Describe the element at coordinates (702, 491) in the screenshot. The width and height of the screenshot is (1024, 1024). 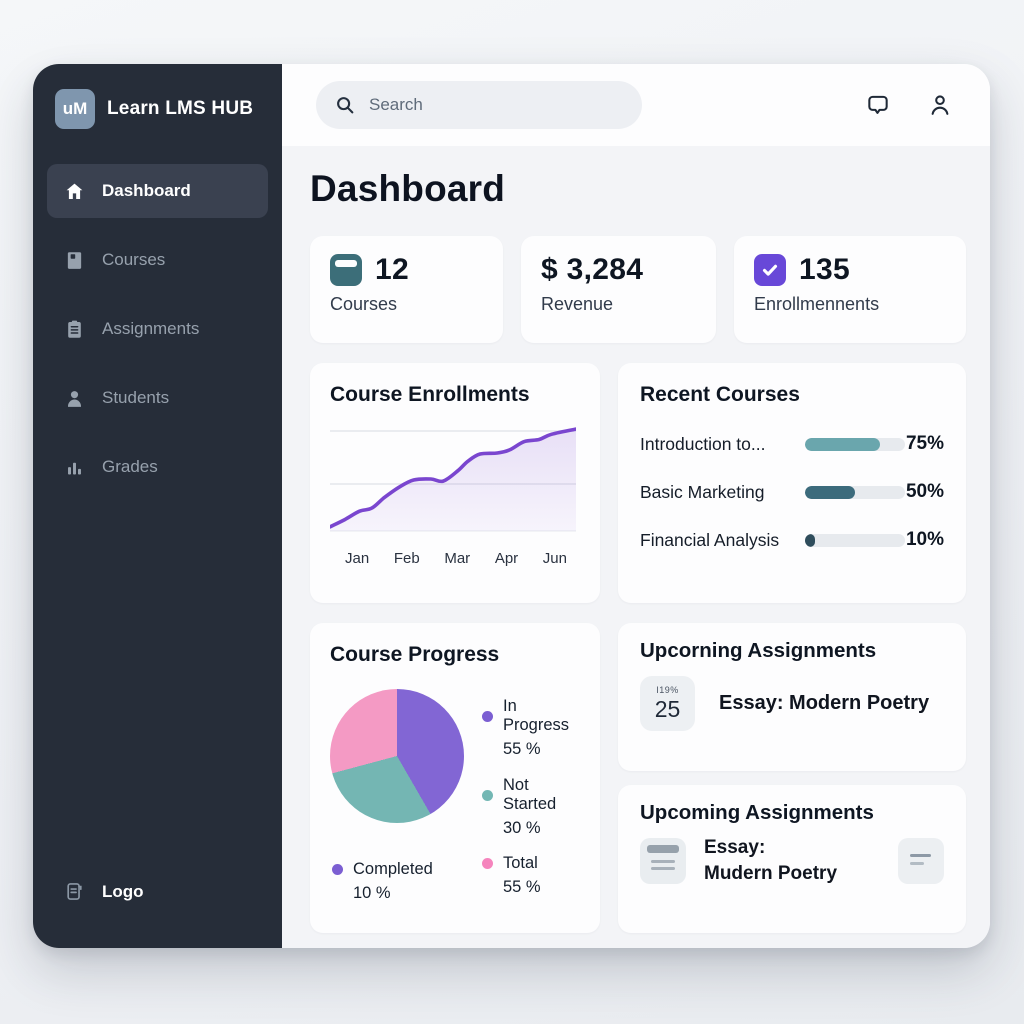
I see `course-name: Basic Marketing` at that location.